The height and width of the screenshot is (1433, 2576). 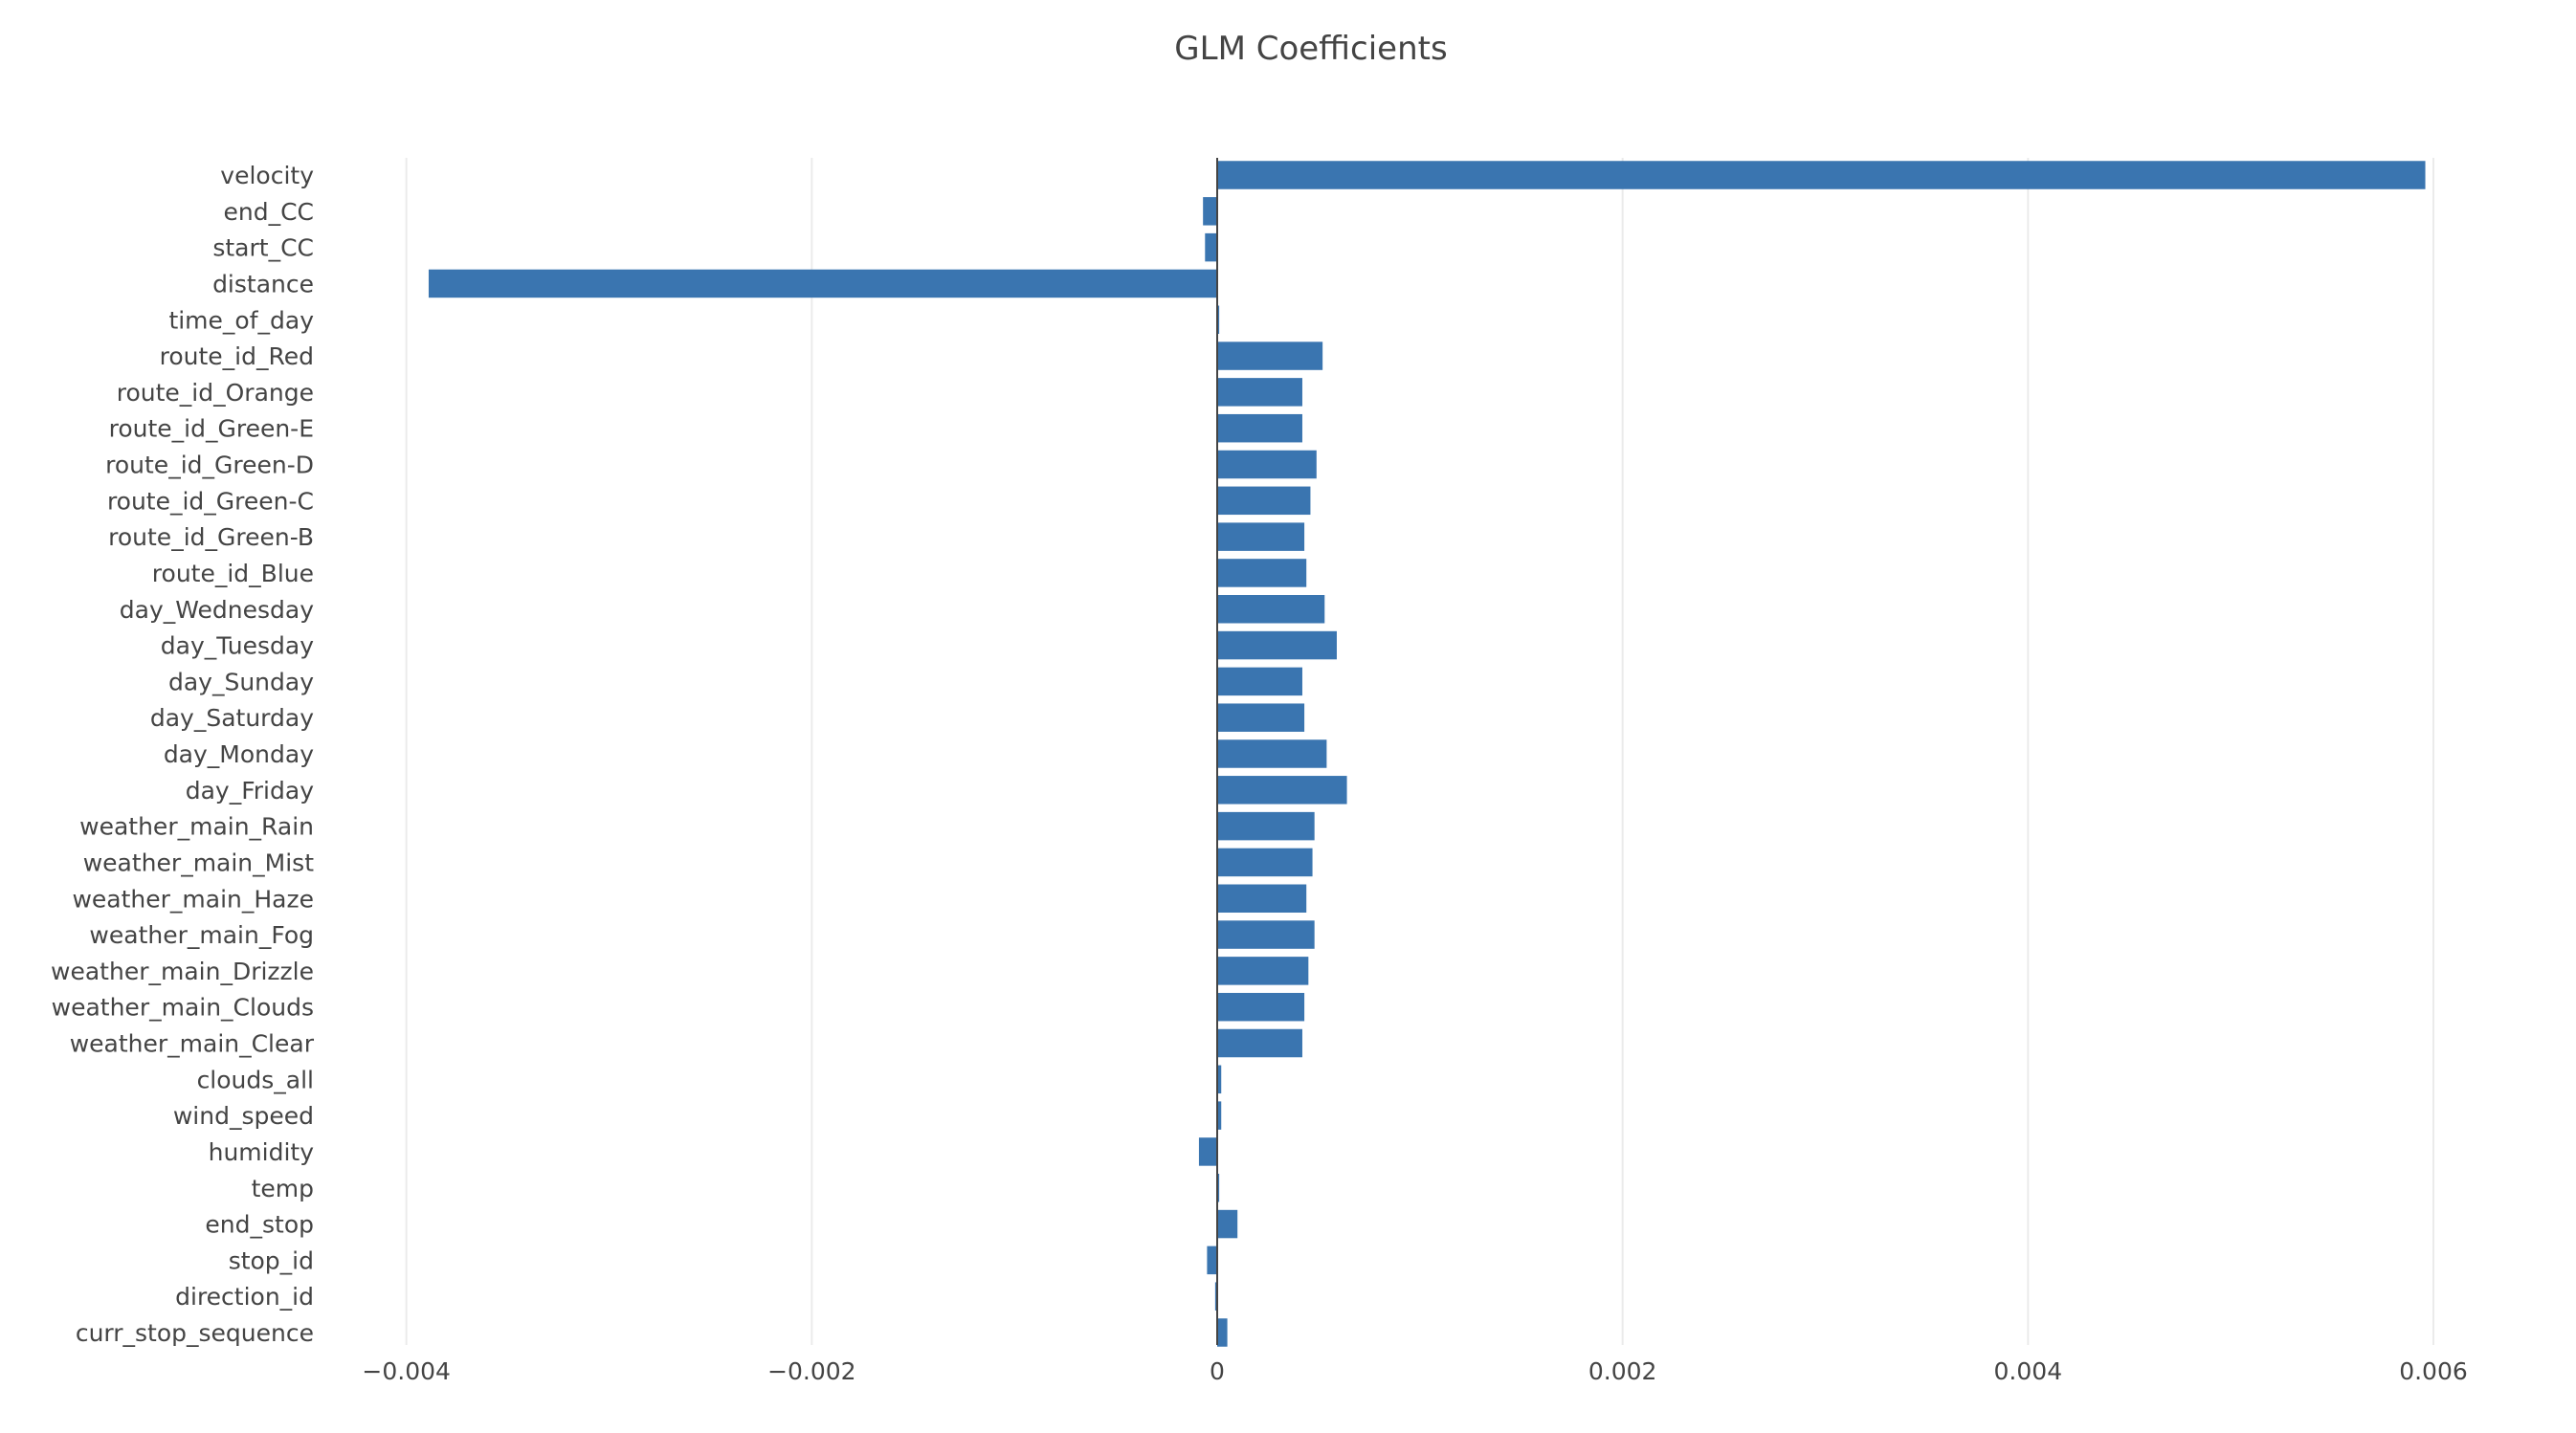 What do you see at coordinates (1261, 1007) in the screenshot?
I see `bar-weather_main_Clouds` at bounding box center [1261, 1007].